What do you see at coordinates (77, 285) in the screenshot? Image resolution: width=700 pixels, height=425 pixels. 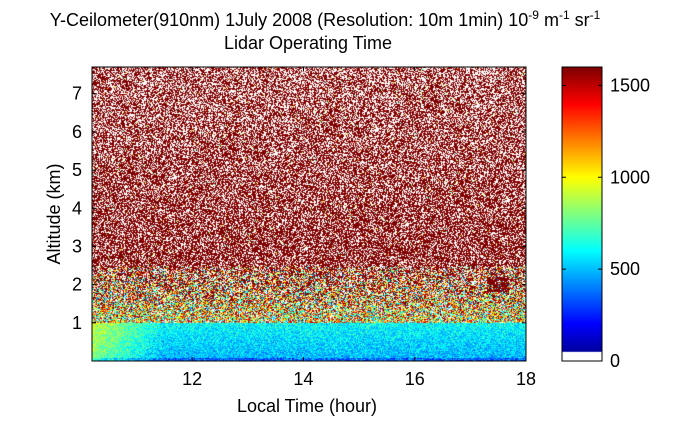 I see `y-tick-label: 2` at bounding box center [77, 285].